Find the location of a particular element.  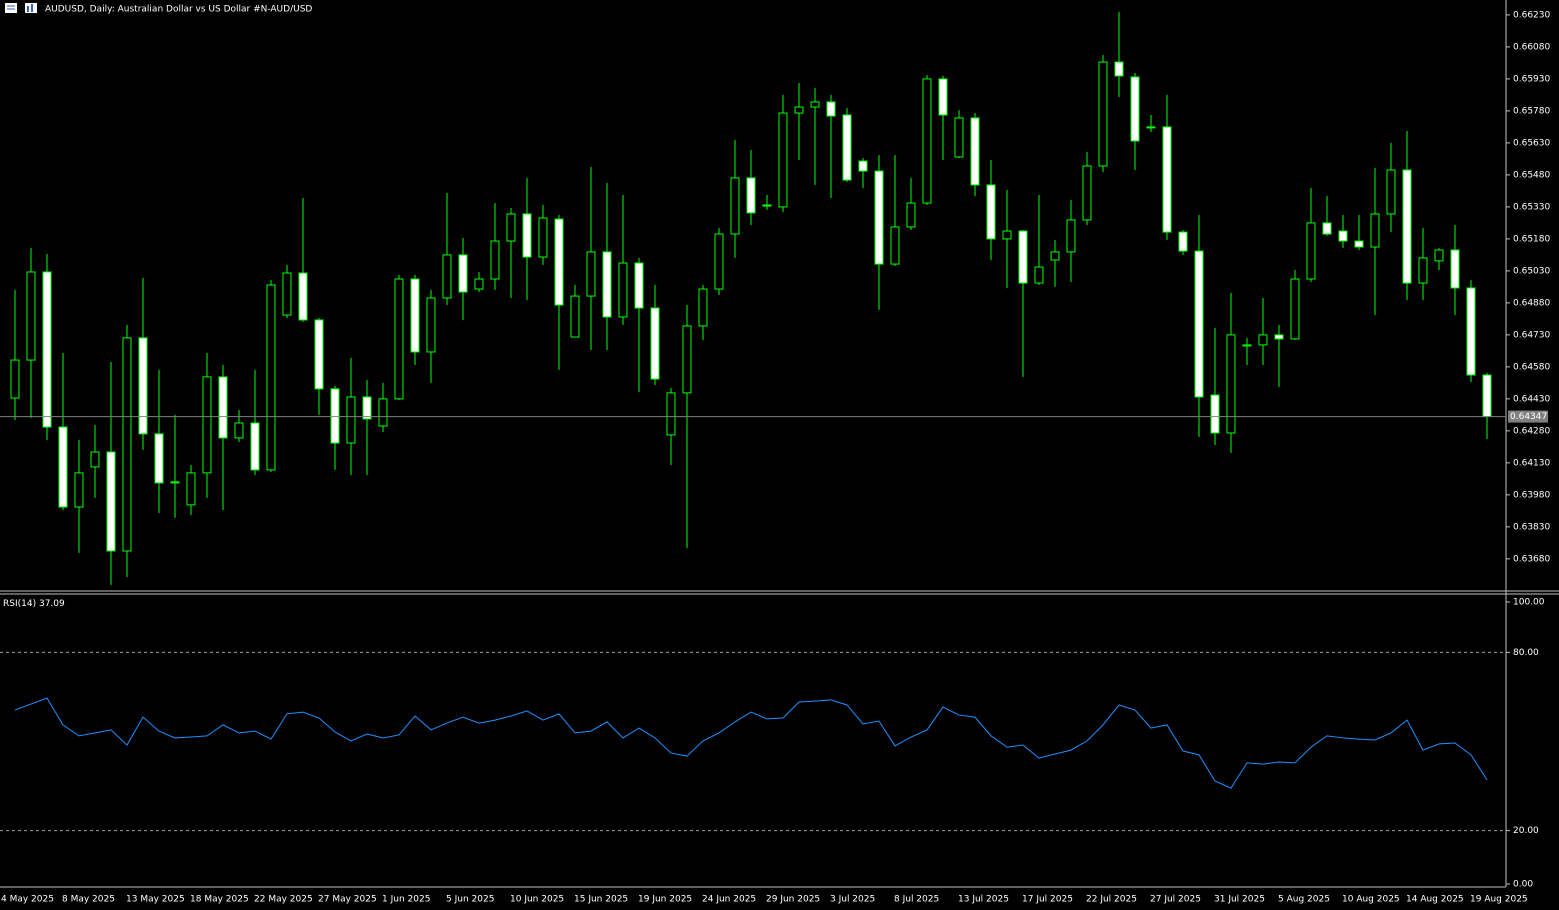

y-tick-label: 0.64280 is located at coordinates (1531, 431).